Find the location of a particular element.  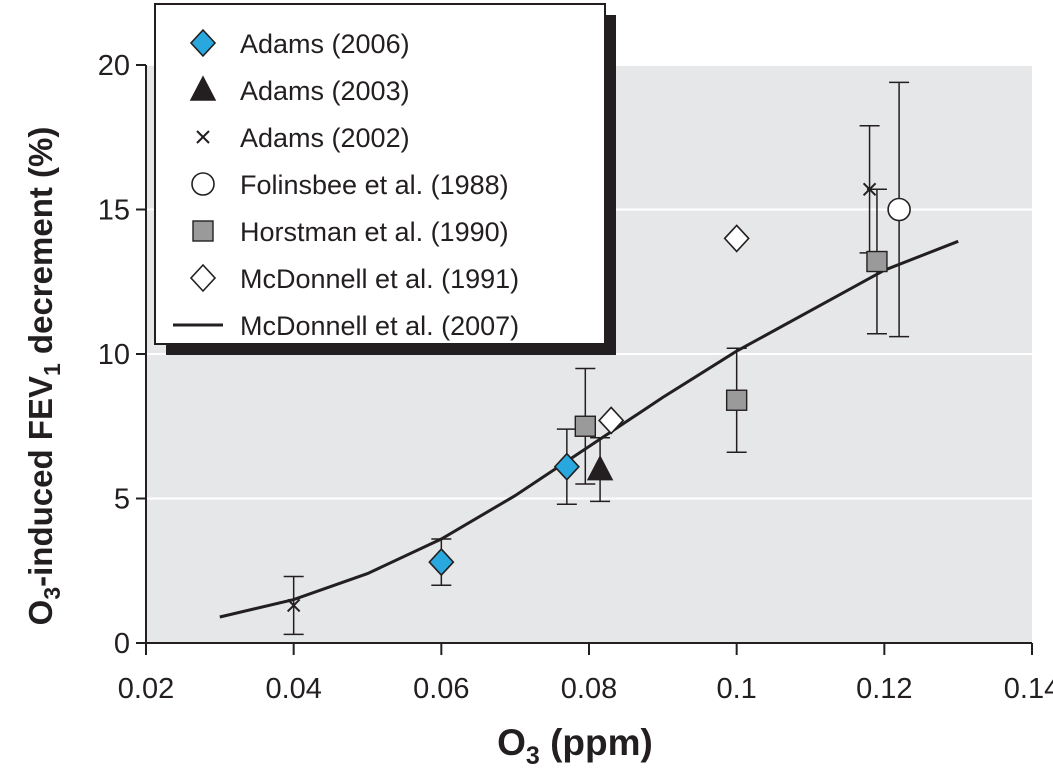

x-axis-title-subscript: 3 is located at coordinates (533, 756).